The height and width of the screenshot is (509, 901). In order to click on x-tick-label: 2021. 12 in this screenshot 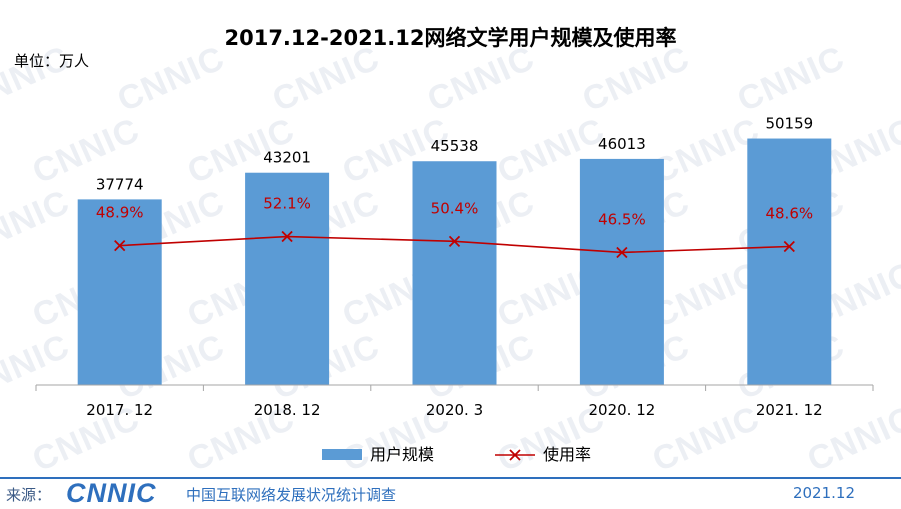, I will do `click(789, 410)`.